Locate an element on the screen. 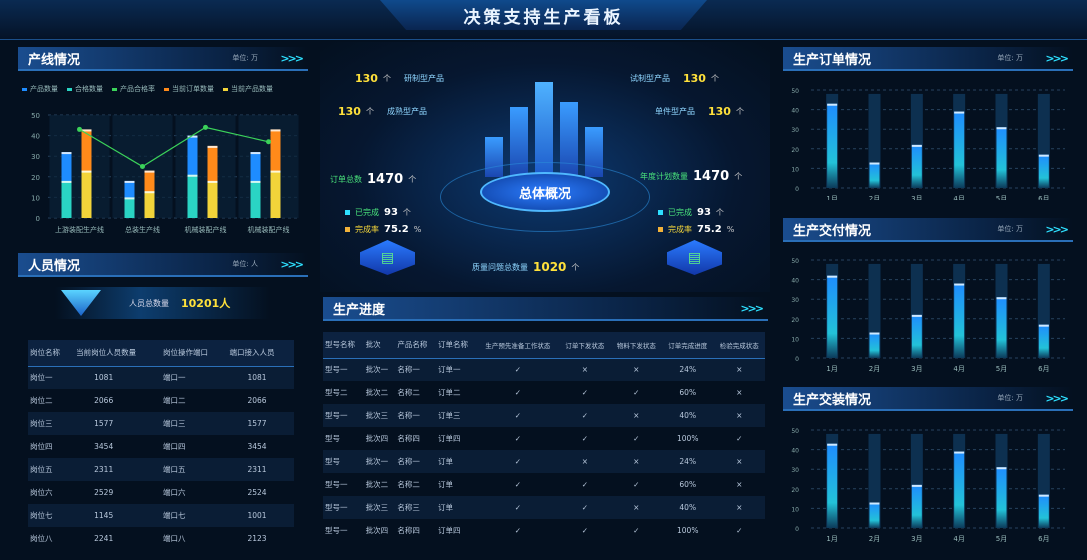  table-row: 型号 批次四 名称四 订单四 ✓ ✓ ✓ 100% ✓ is located at coordinates (544, 438).